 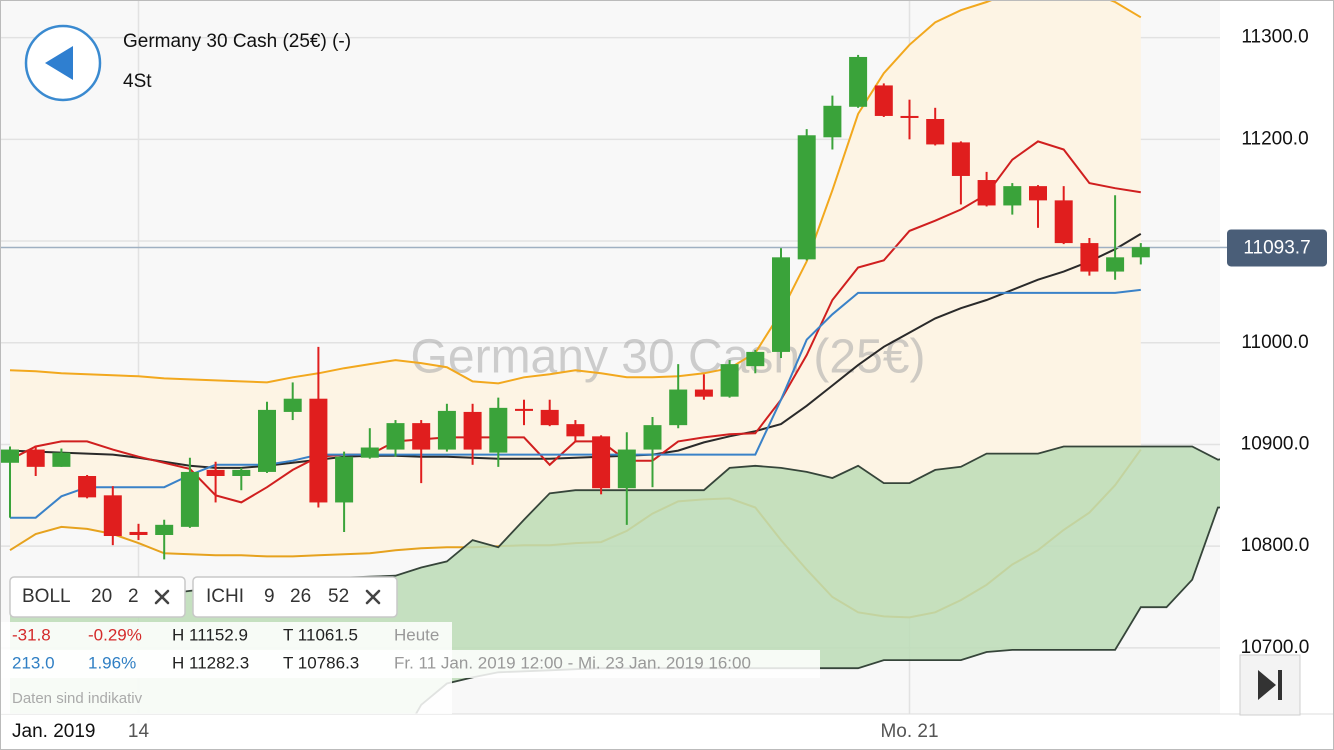 What do you see at coordinates (1274, 342) in the screenshot?
I see `y-tick-label: 11000.0` at bounding box center [1274, 342].